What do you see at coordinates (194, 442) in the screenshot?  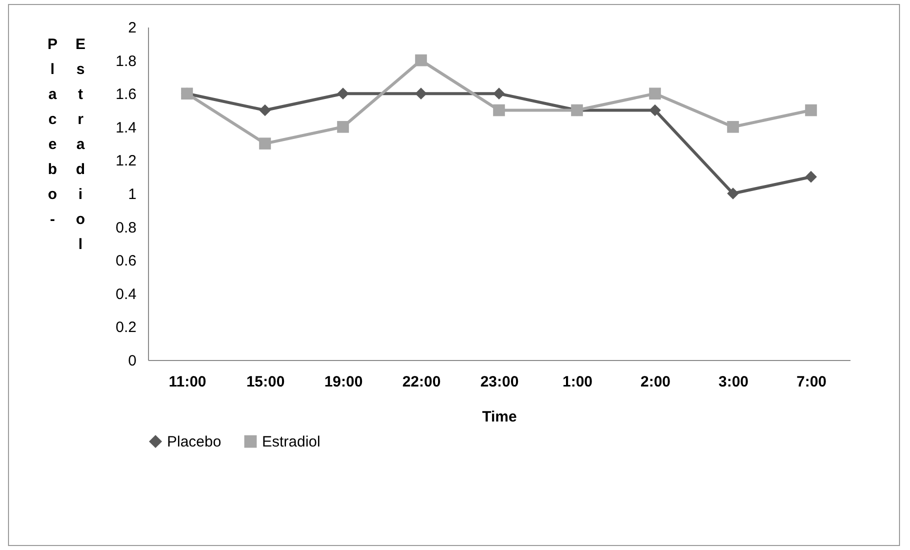 I see `legend-label: Placebo` at bounding box center [194, 442].